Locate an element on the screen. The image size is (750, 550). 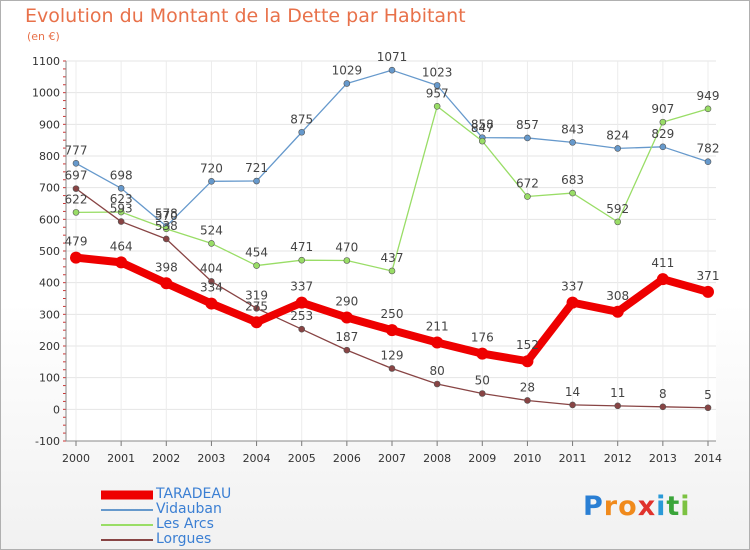
legend-label: Les Arcs is located at coordinates (185, 524).